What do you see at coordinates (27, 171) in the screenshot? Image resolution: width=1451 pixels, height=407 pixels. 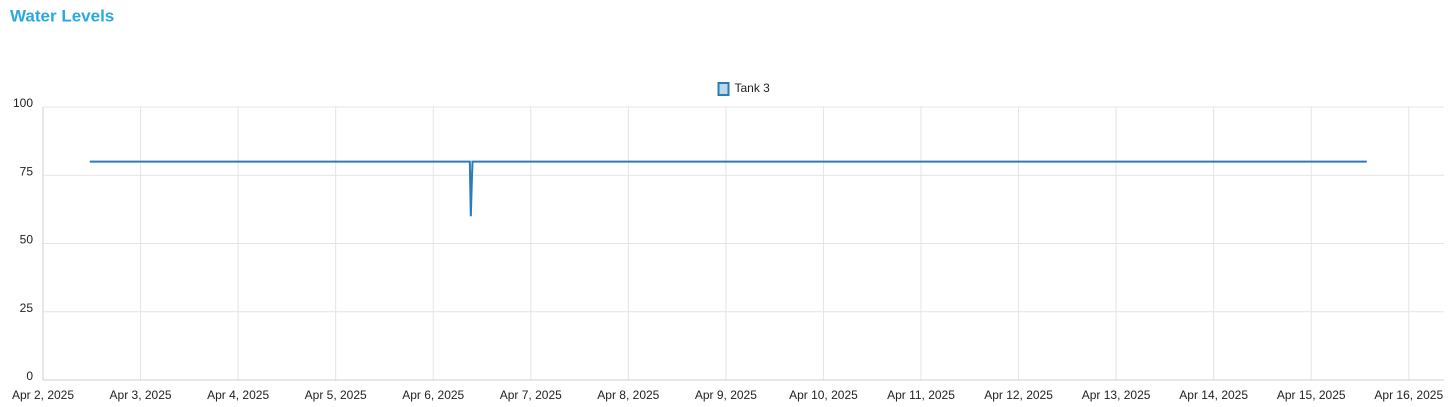 I see `y-tick-label: 75` at bounding box center [27, 171].